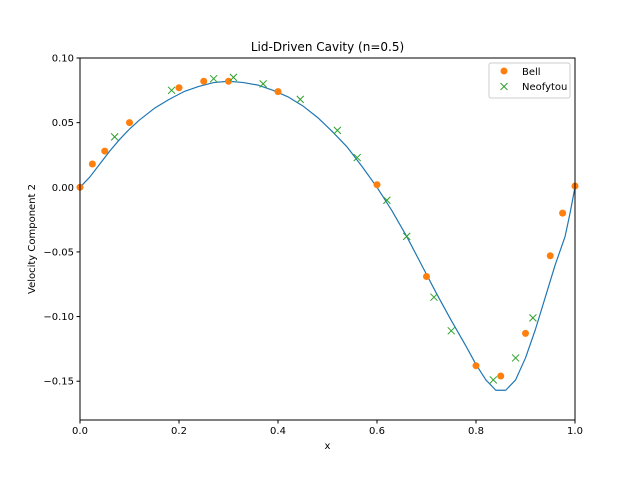 The image size is (640, 480). What do you see at coordinates (179, 431) in the screenshot?
I see `x-tick-label: 0.2` at bounding box center [179, 431].